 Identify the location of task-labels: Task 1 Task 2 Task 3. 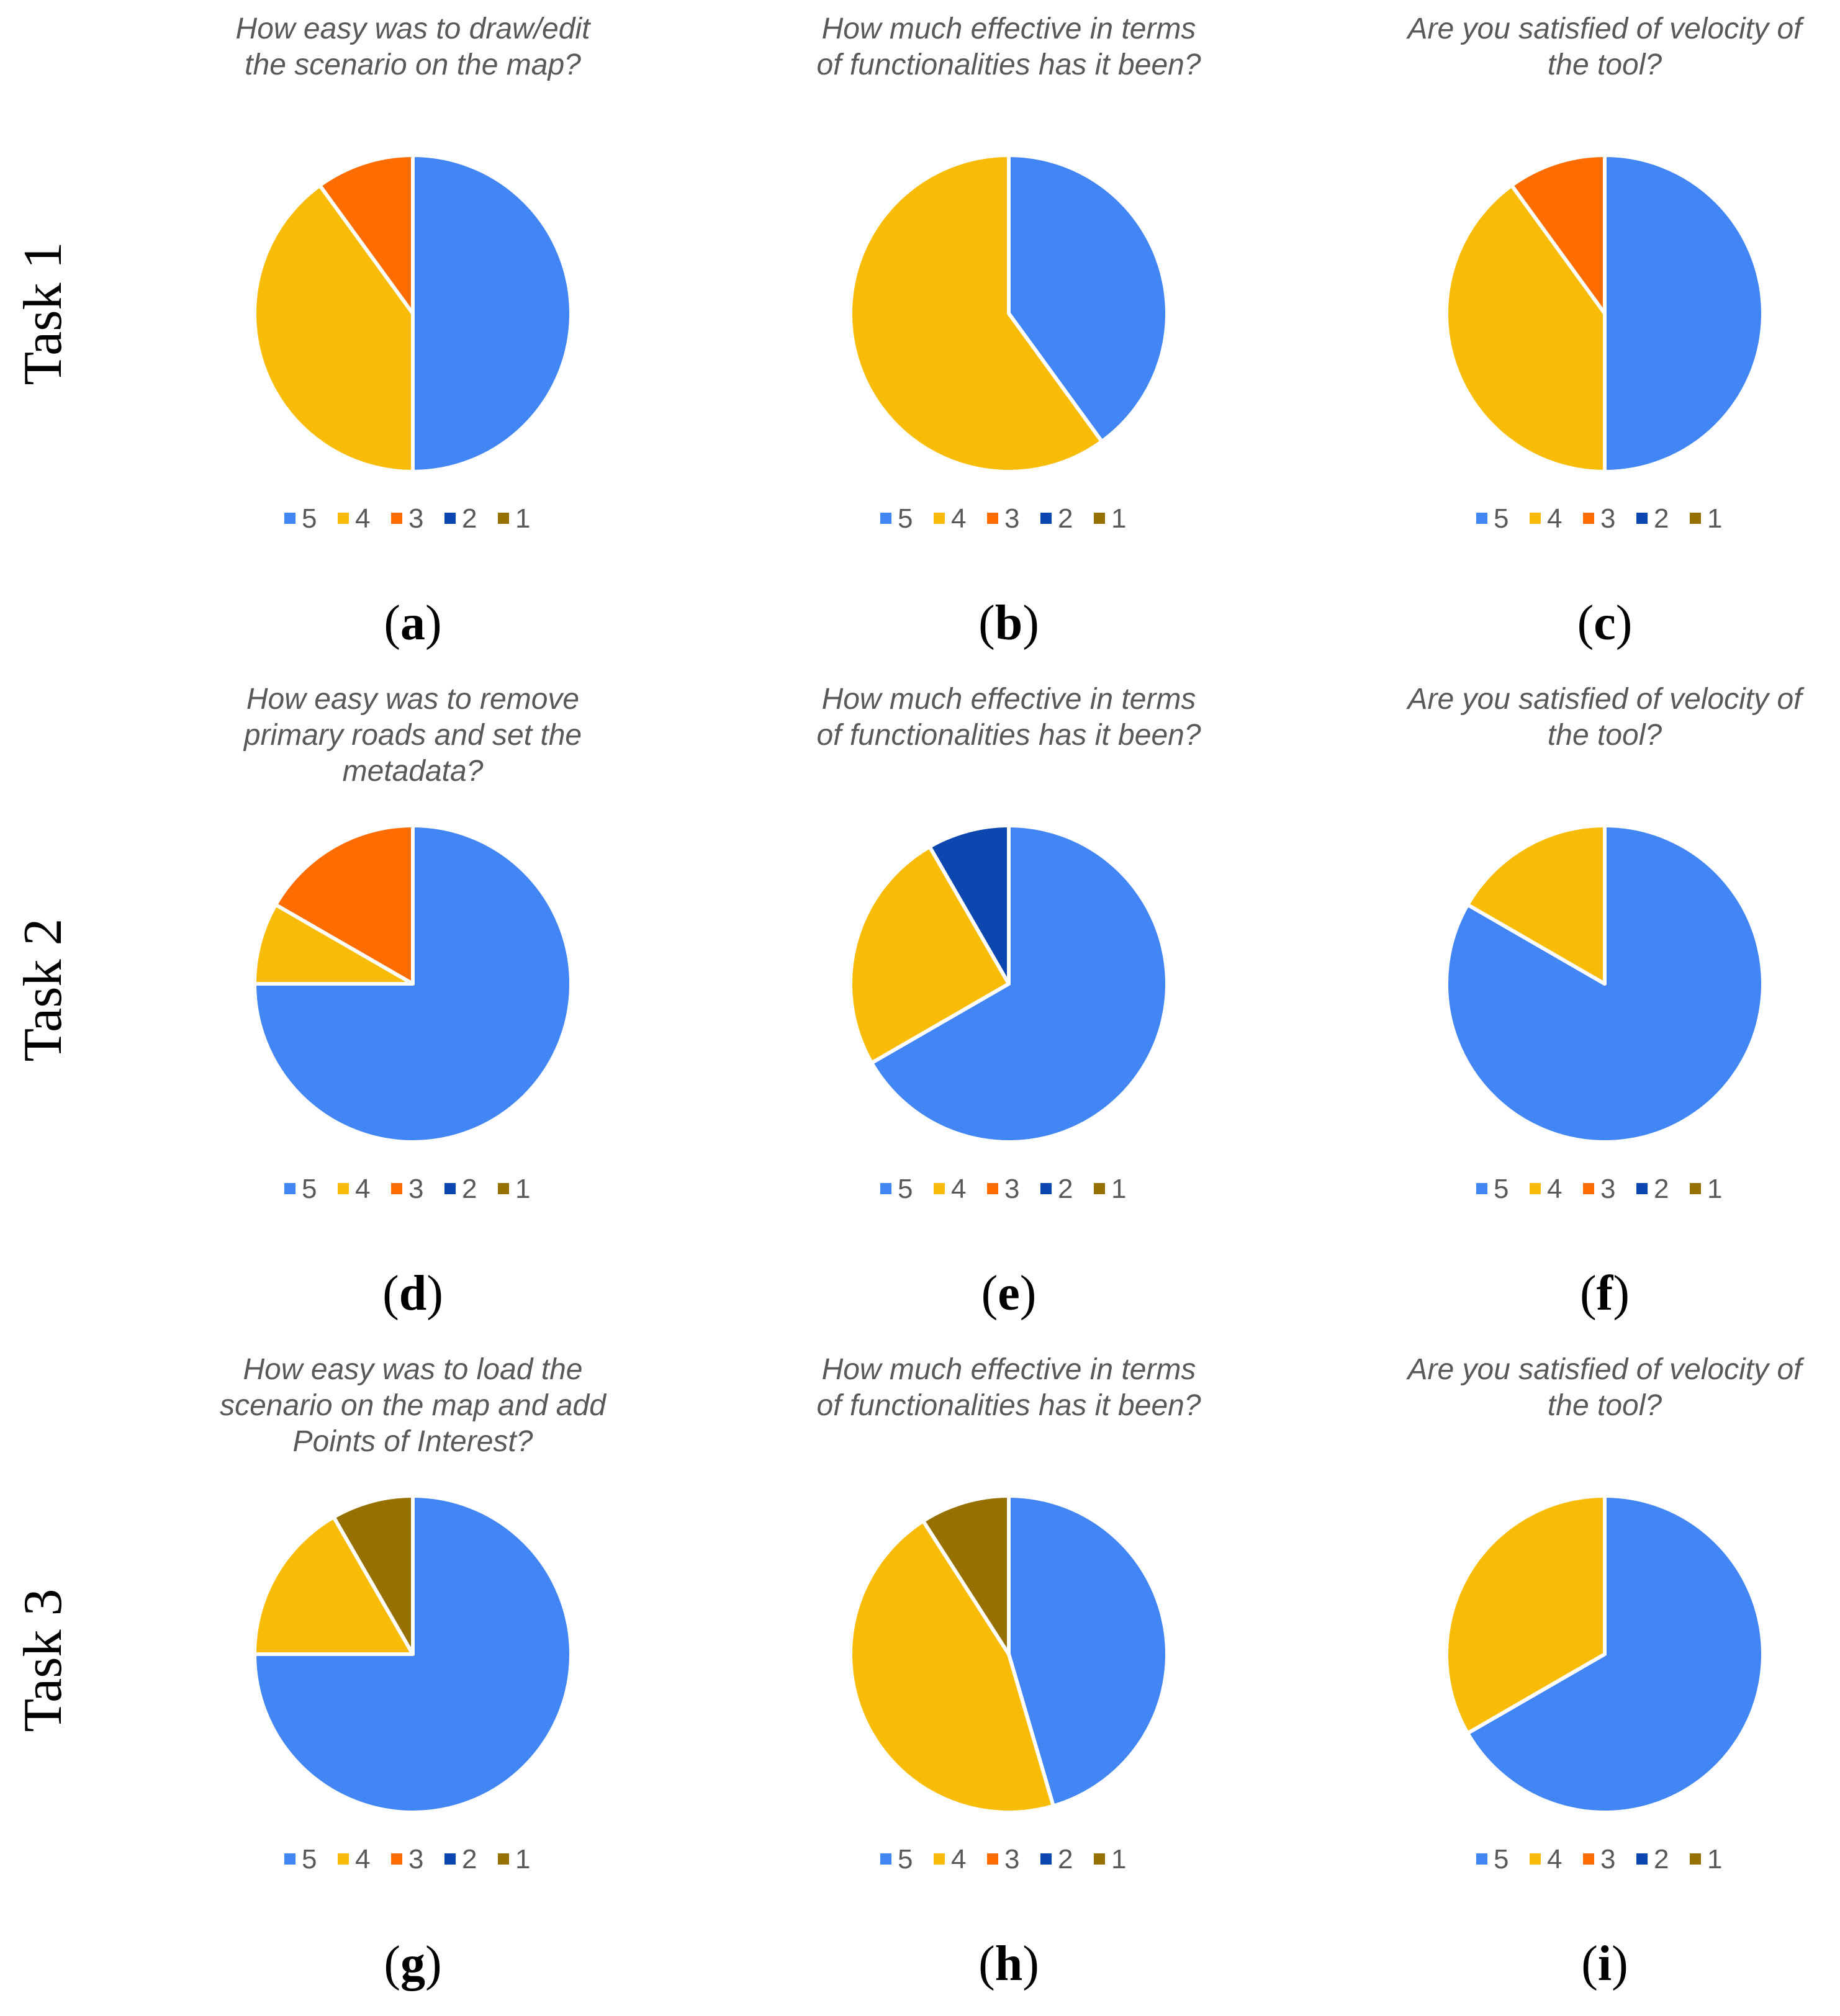
(43, 987).